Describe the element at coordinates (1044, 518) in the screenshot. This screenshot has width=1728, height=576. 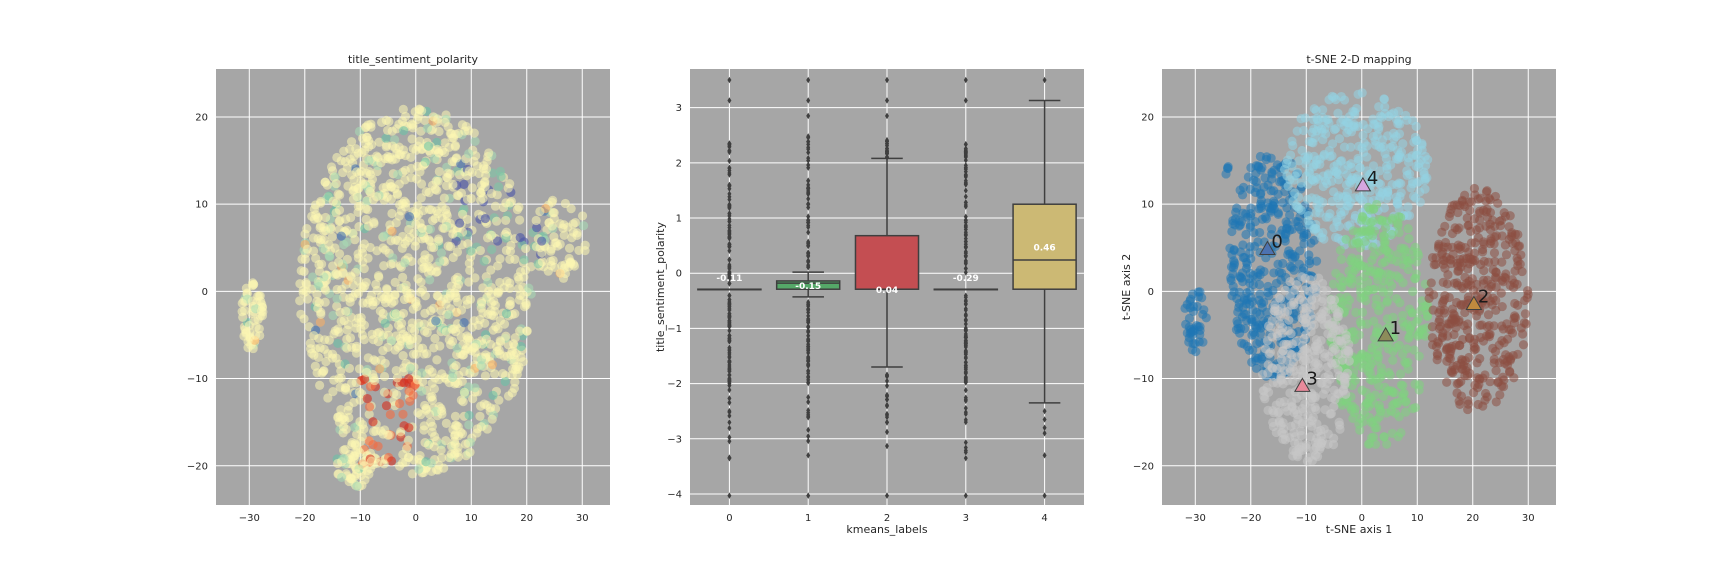
I see `x-tick-label: 4` at that location.